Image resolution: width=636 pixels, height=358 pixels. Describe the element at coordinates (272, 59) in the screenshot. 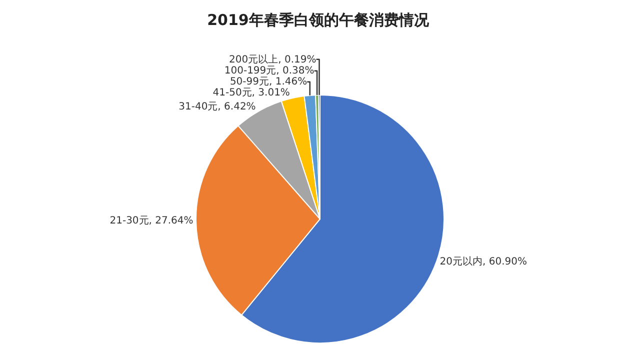

I see `slice-label: 200元以上, 0.19%` at that location.